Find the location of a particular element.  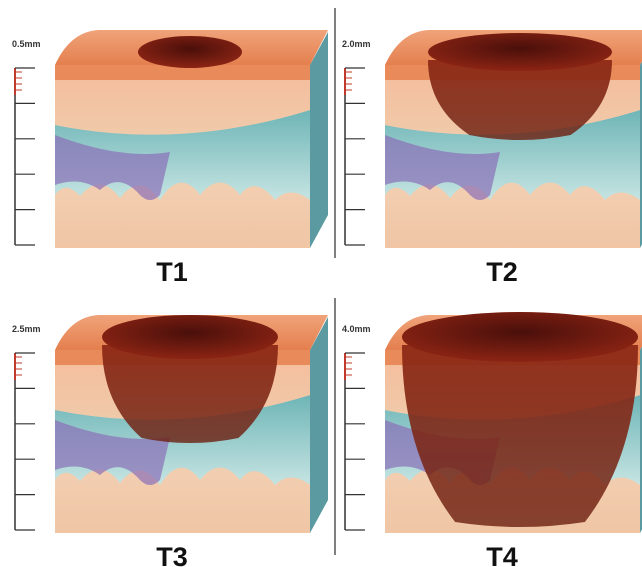

depth-label: 0.5mm is located at coordinates (26, 44).